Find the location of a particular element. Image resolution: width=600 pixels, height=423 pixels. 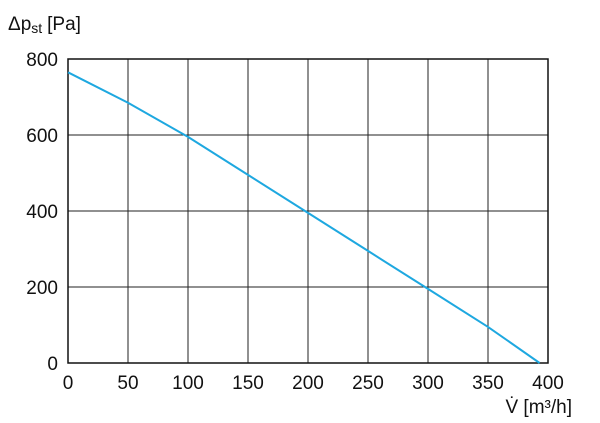

y-label-subscript: st is located at coordinates (36, 28).